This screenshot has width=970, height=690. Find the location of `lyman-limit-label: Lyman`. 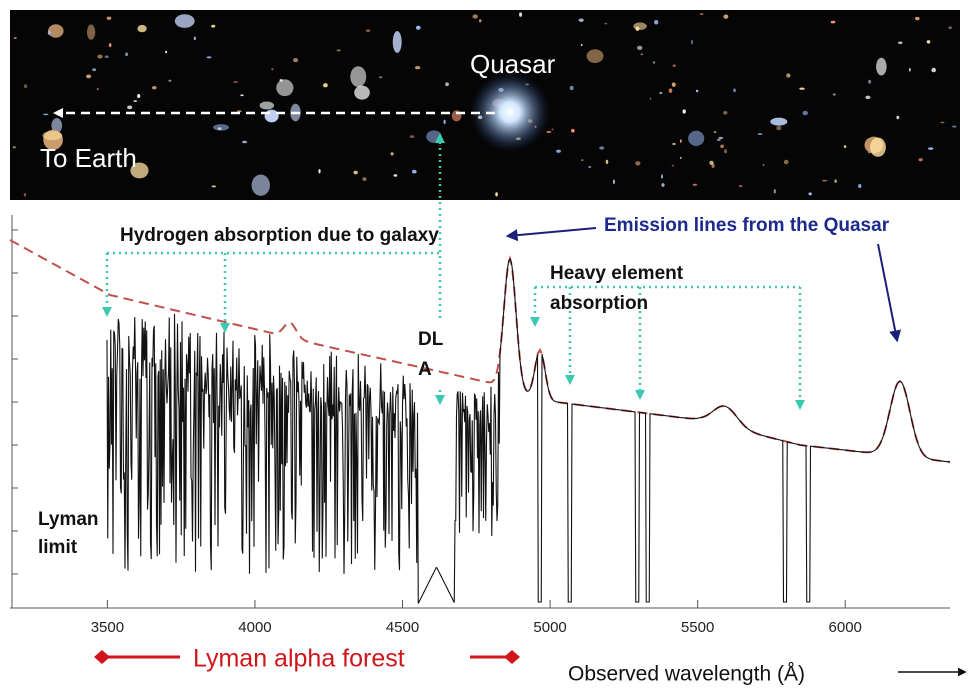

lyman-limit-label: Lyman is located at coordinates (68, 519).